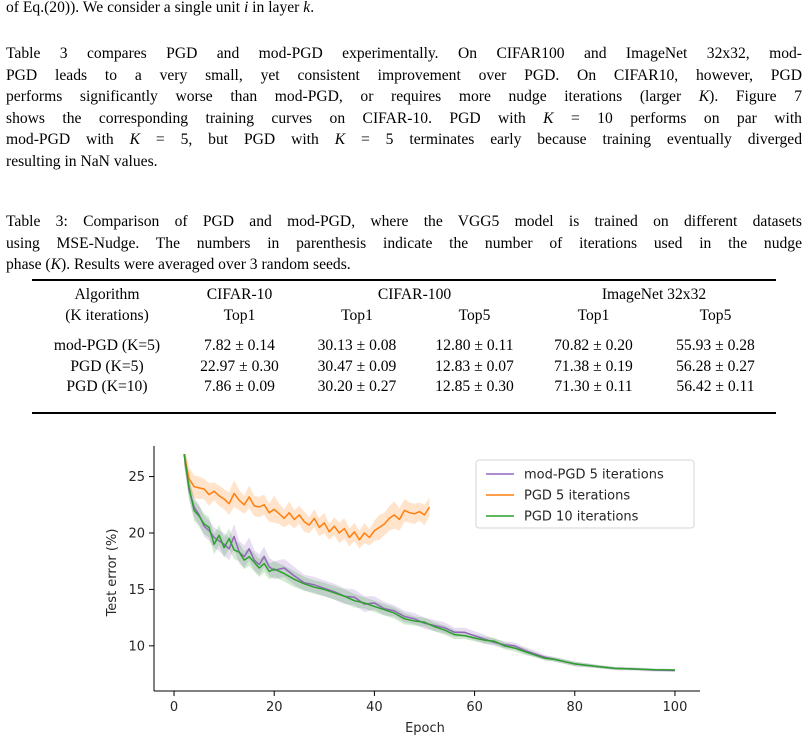 The width and height of the screenshot is (808, 743). Describe the element at coordinates (107, 345) in the screenshot. I see `table-cell: mod-PGD (K=5)` at that location.